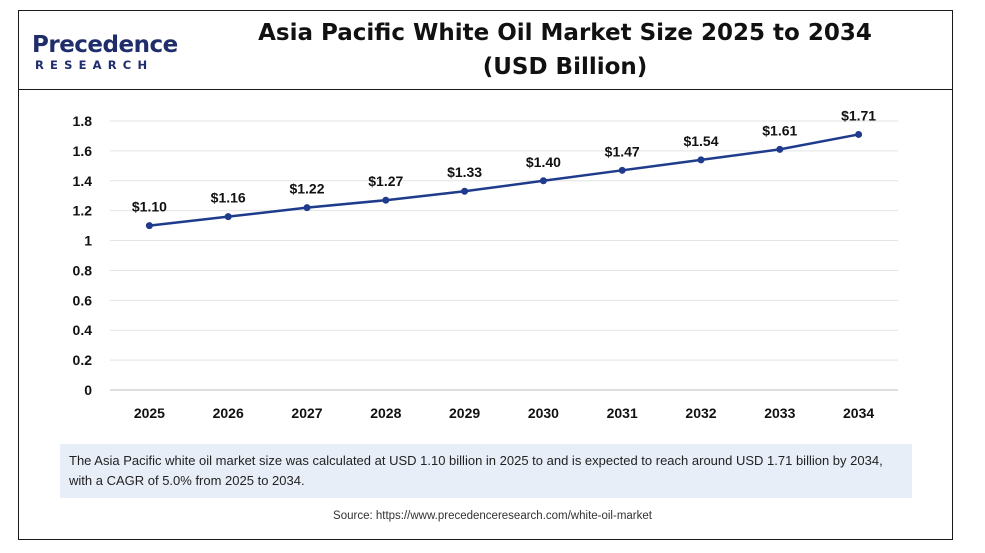  Describe the element at coordinates (83, 330) in the screenshot. I see `y-tick-label: 0.4` at that location.